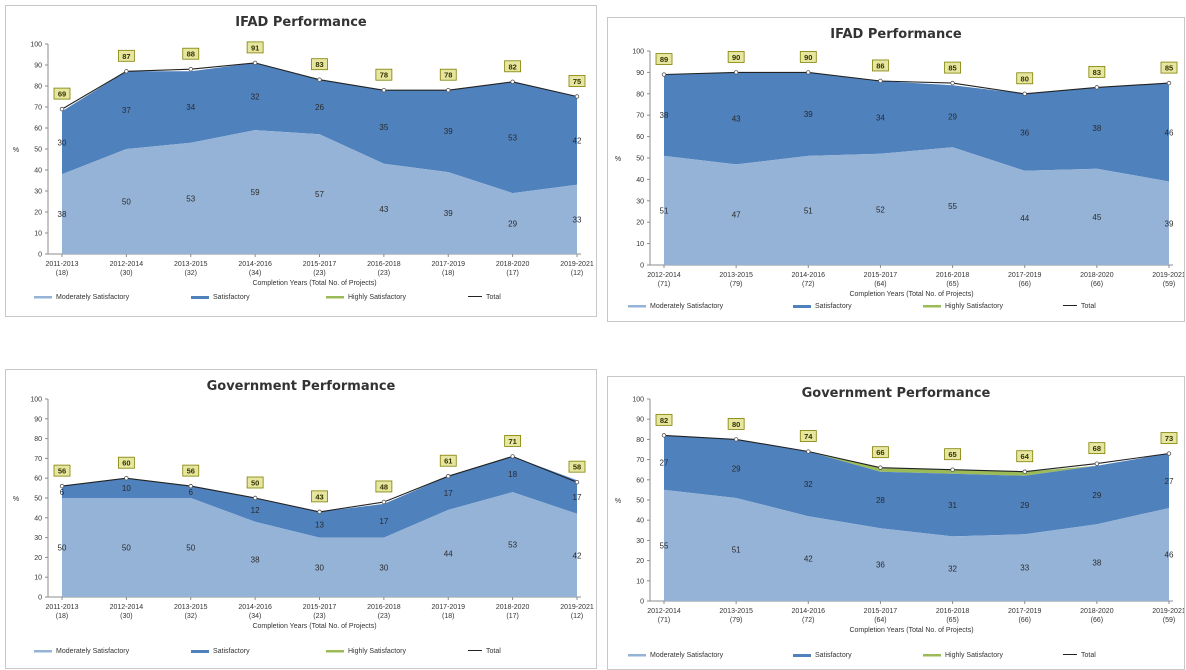 The image size is (1186, 670). Describe the element at coordinates (1169, 223) in the screenshot. I see `moderately-data-label: 39` at that location.